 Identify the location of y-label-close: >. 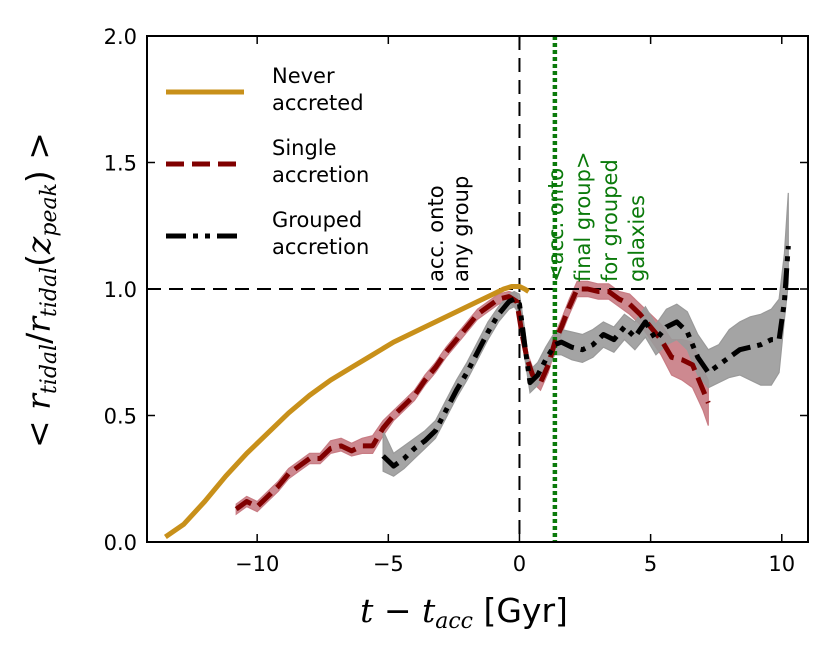
(38, 151).